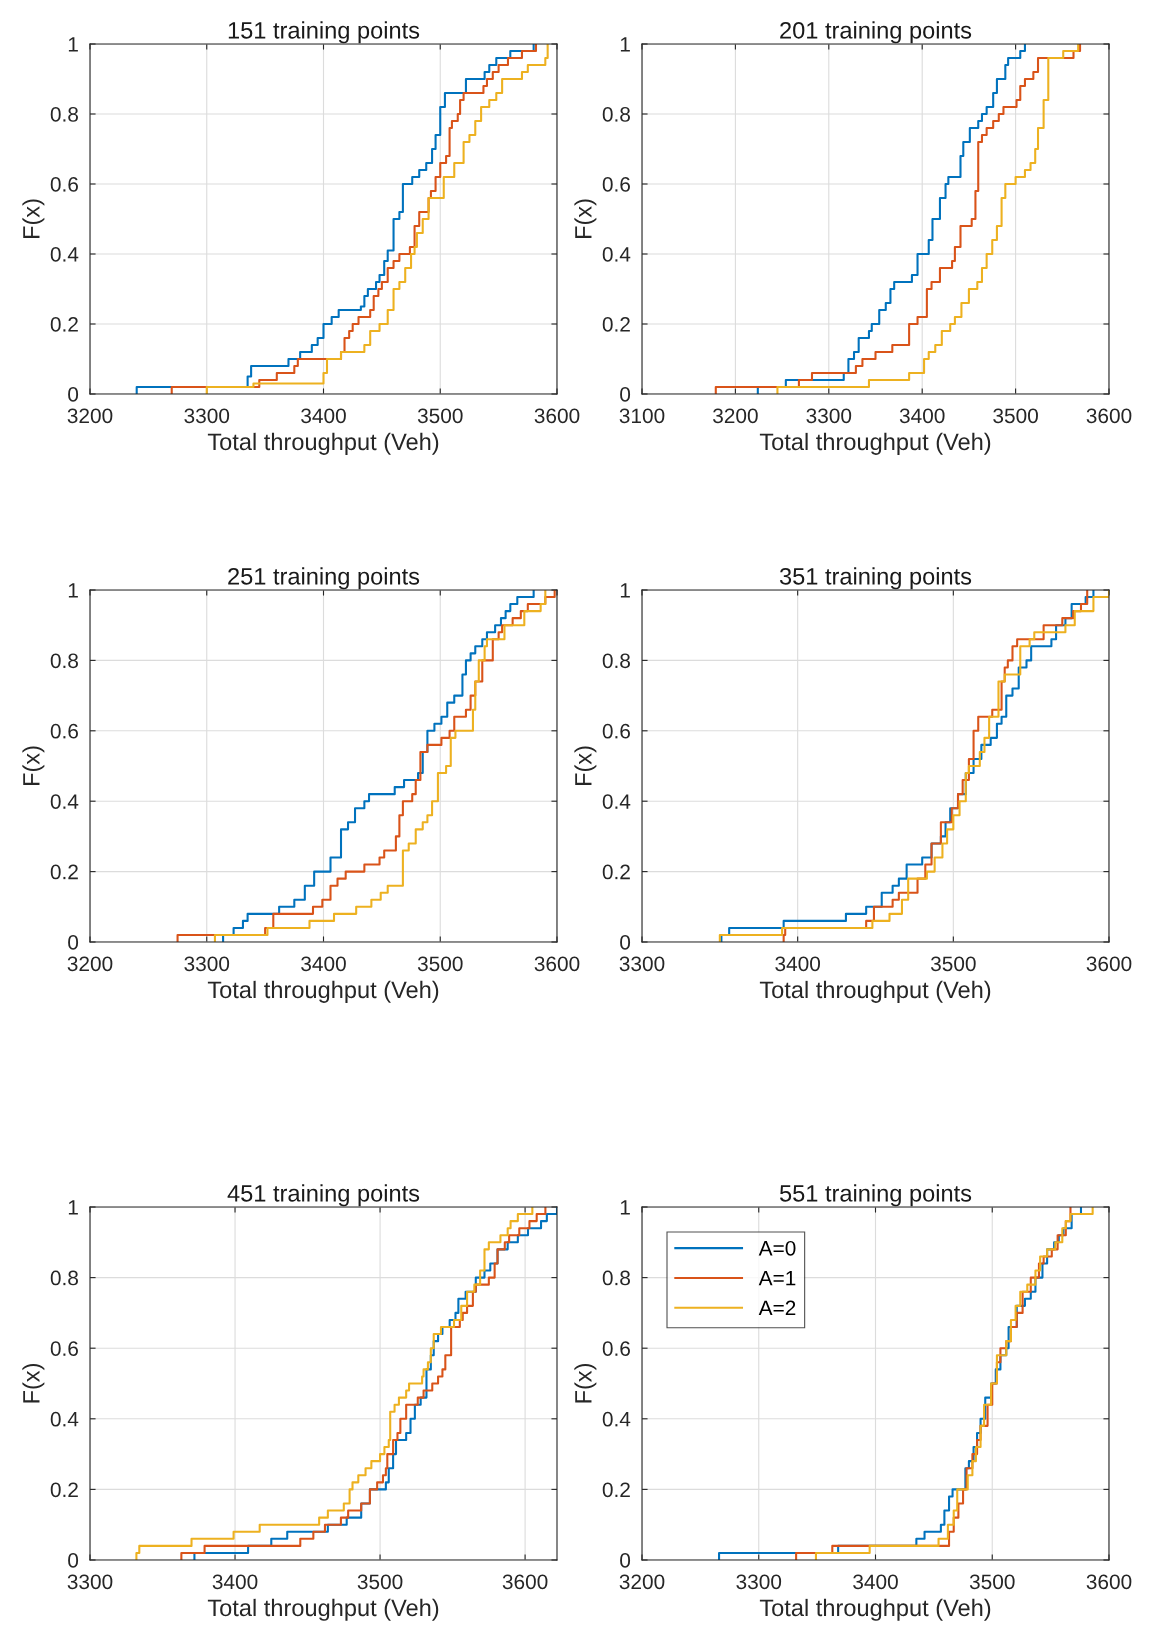 The width and height of the screenshot is (1152, 1639). Describe the element at coordinates (875, 1195) in the screenshot. I see `chart-title: 551 training points` at that location.